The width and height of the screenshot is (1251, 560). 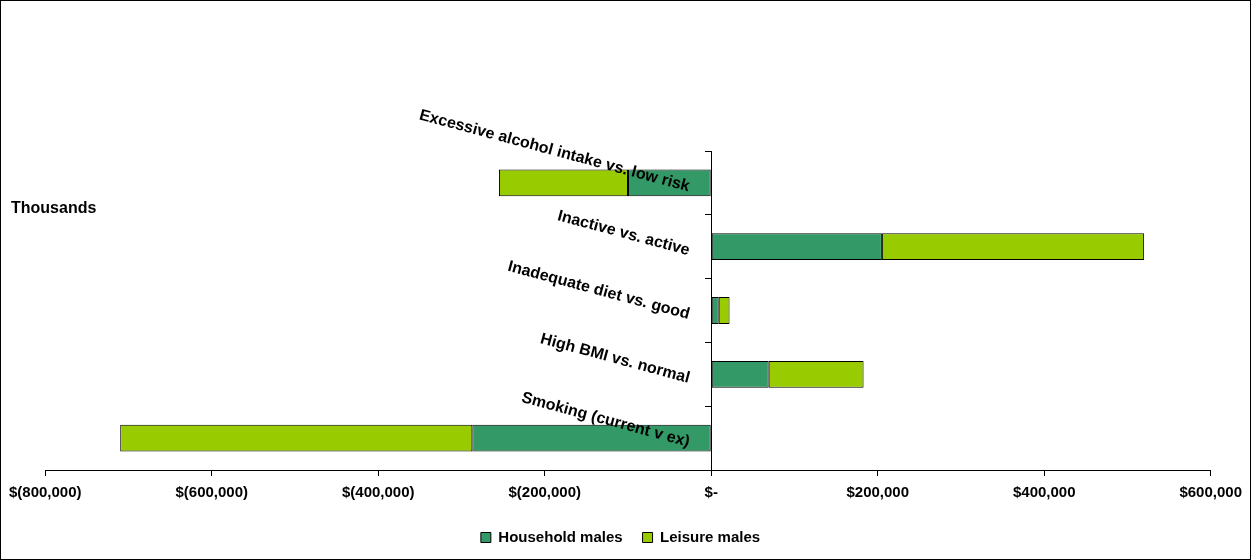 I want to click on legend-label: Household males, so click(x=560, y=536).